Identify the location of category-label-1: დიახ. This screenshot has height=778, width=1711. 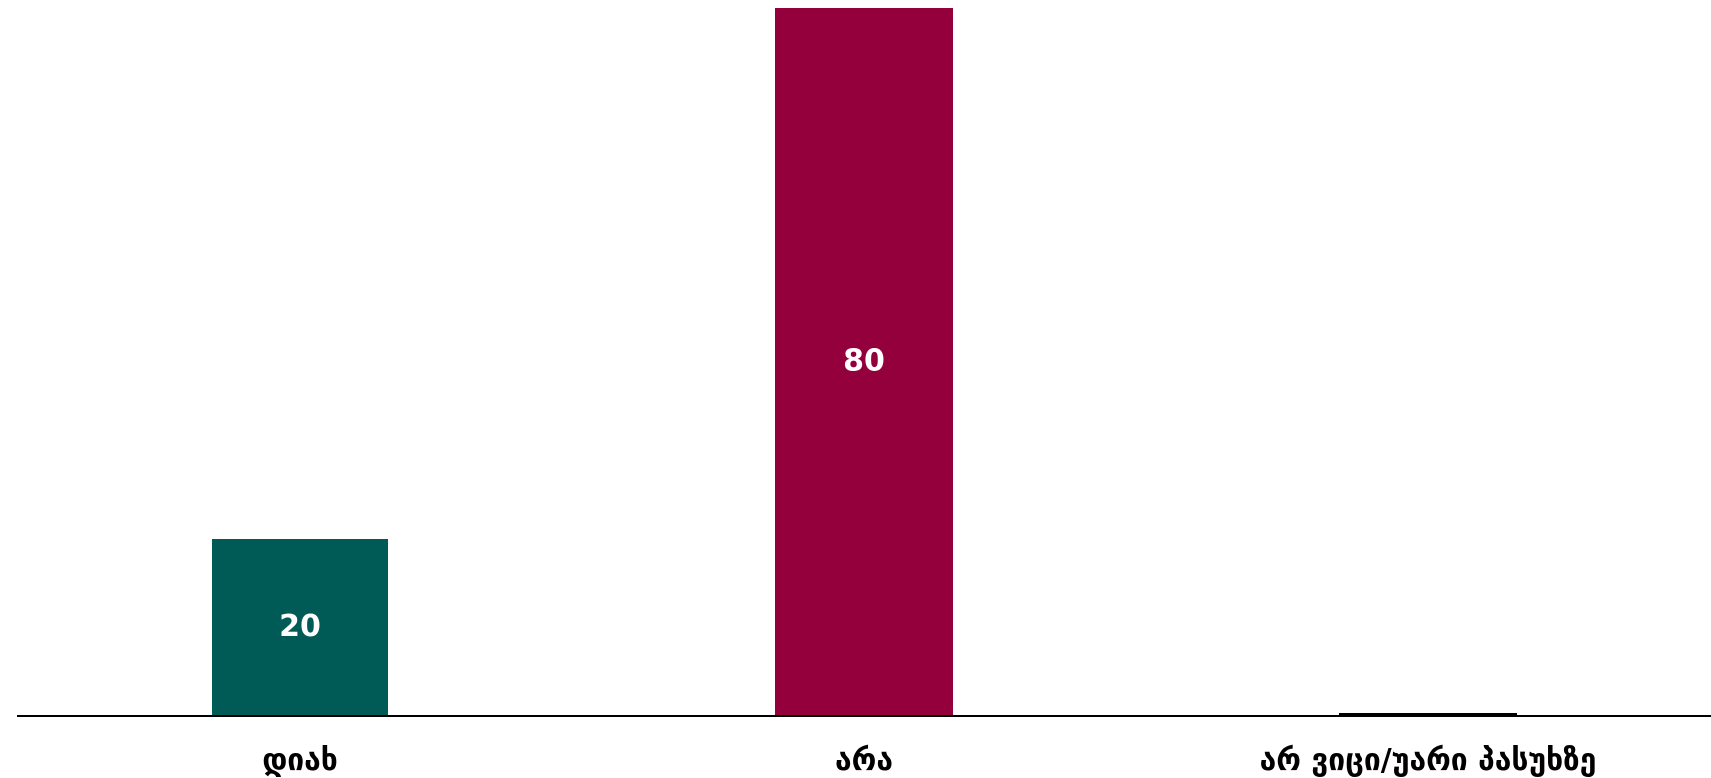
(300, 760).